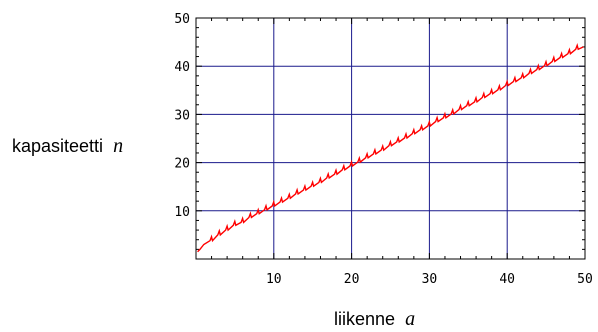 This screenshot has height=332, width=598. Describe the element at coordinates (507, 279) in the screenshot. I see `x-tick-label: 40` at that location.